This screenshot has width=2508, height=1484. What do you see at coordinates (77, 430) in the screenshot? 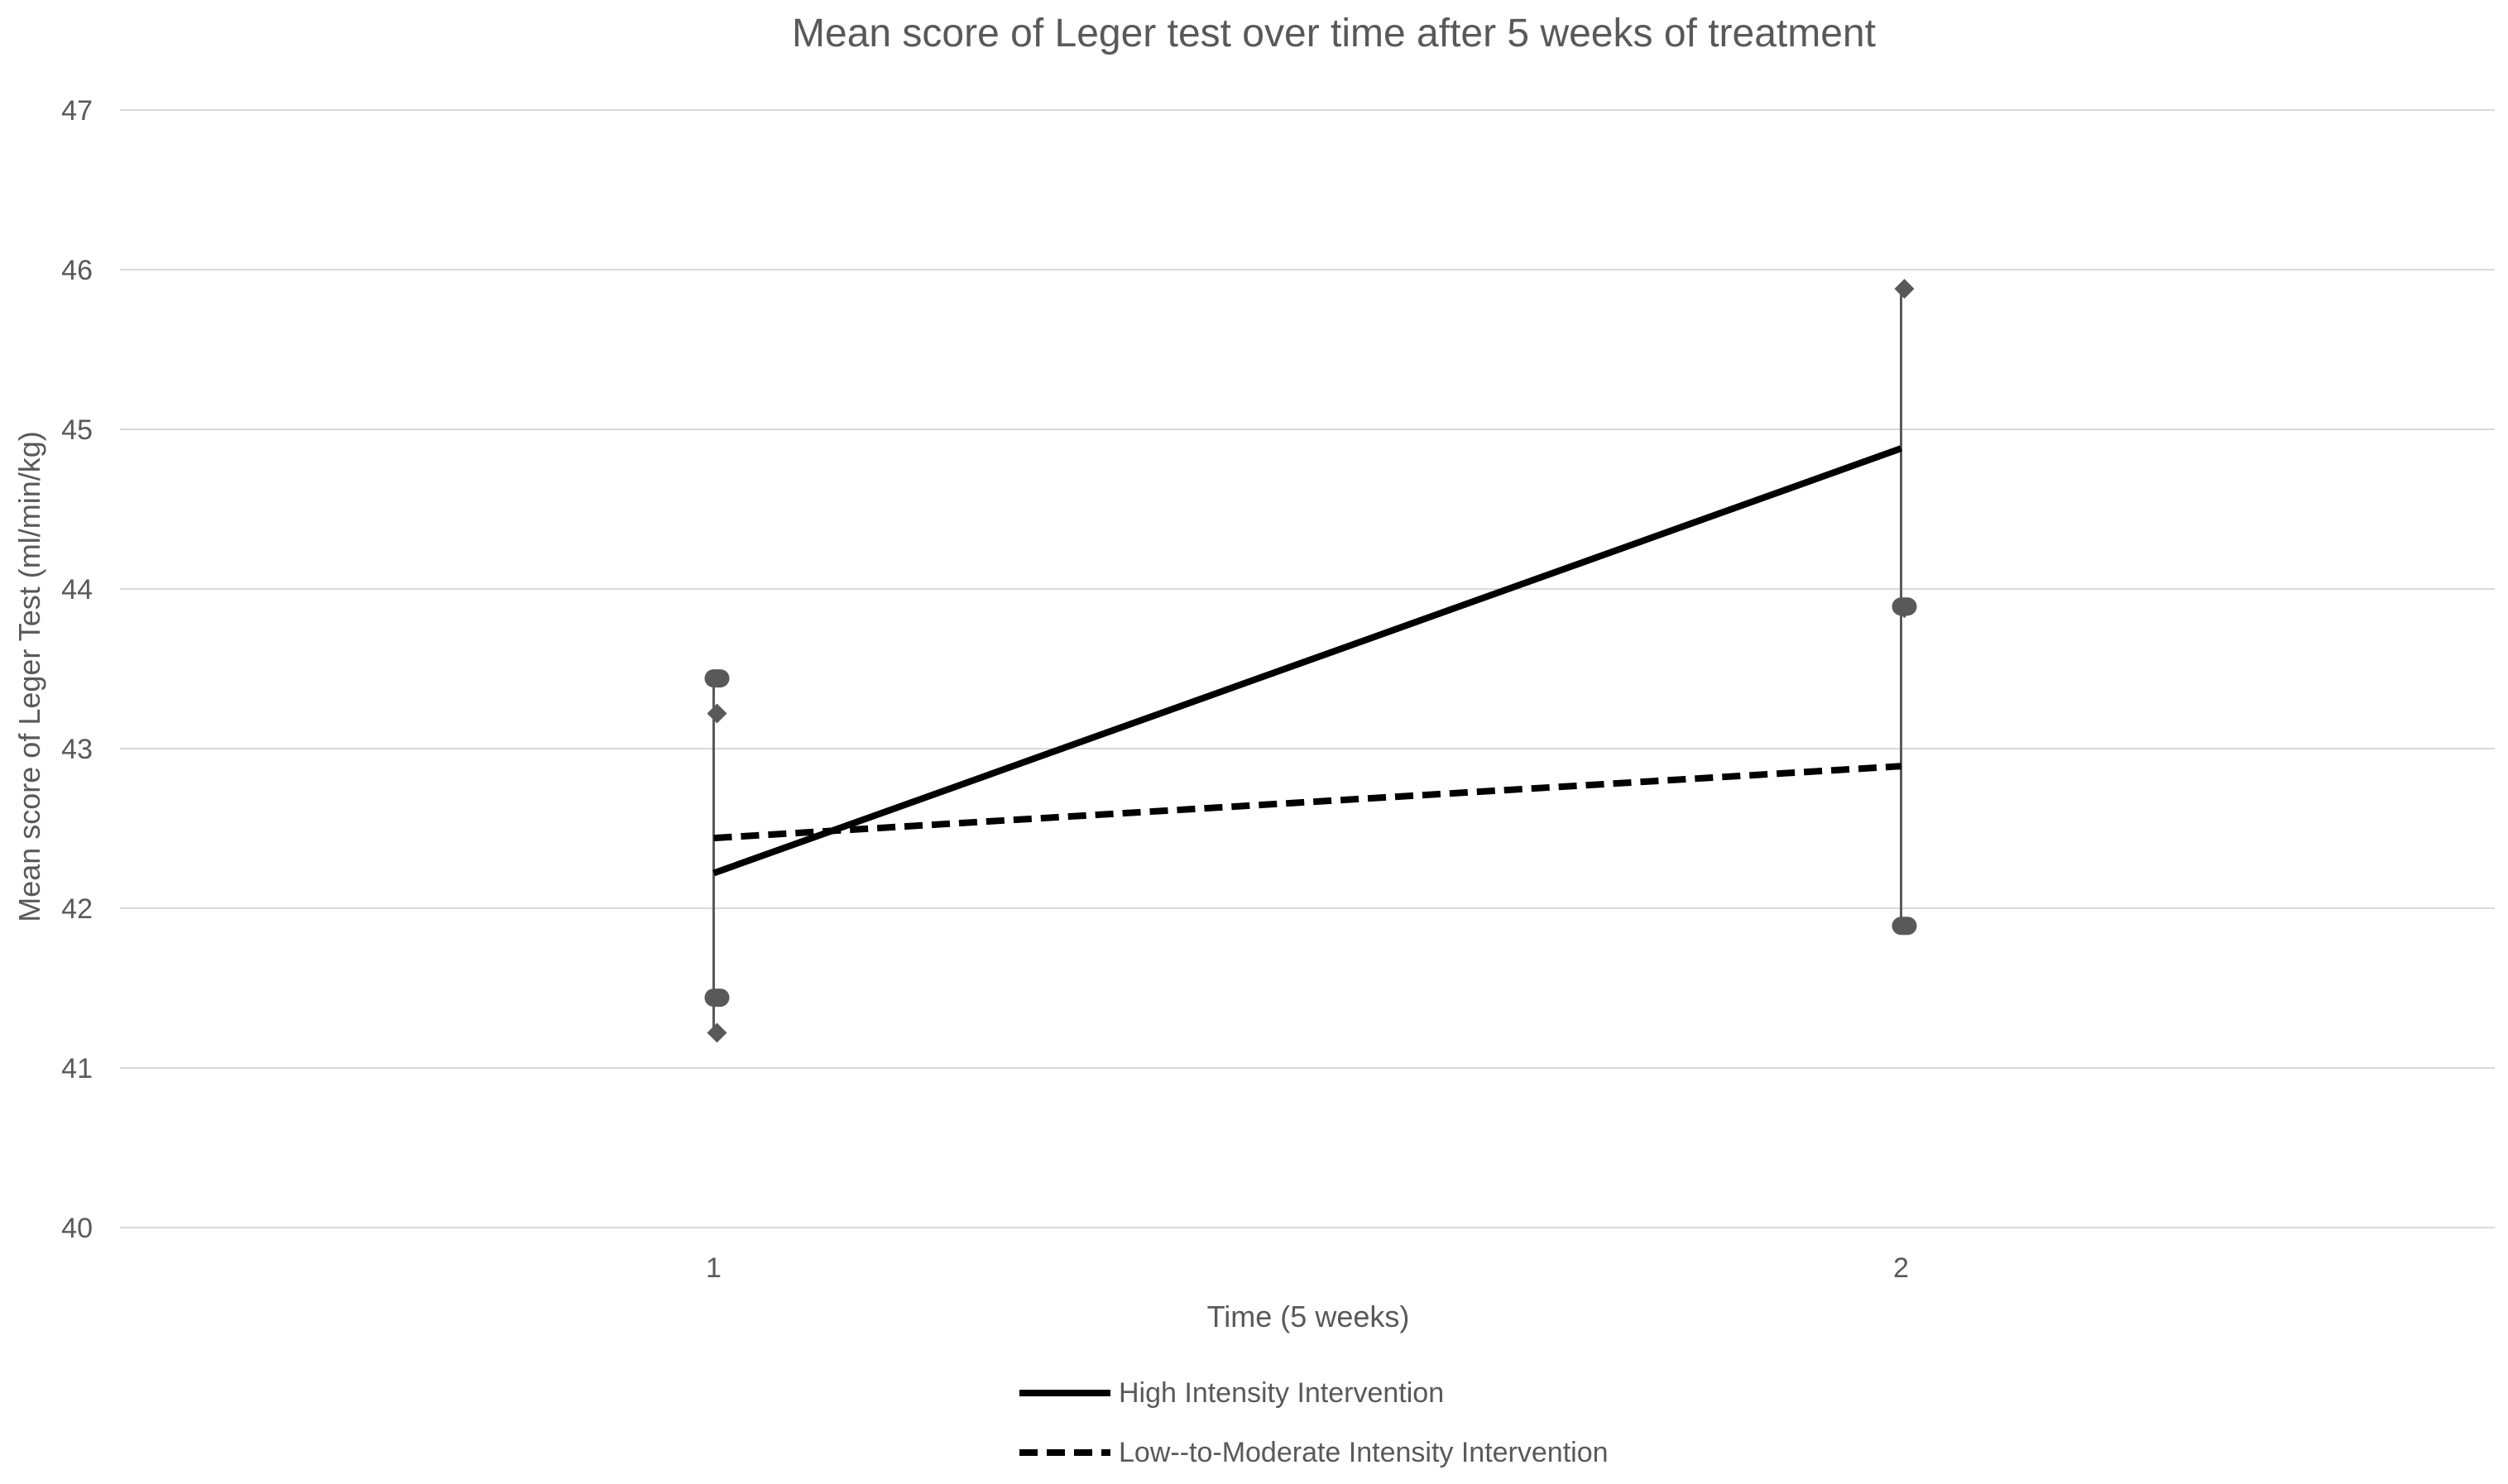
I see `y-tick-label: 45` at bounding box center [77, 430].